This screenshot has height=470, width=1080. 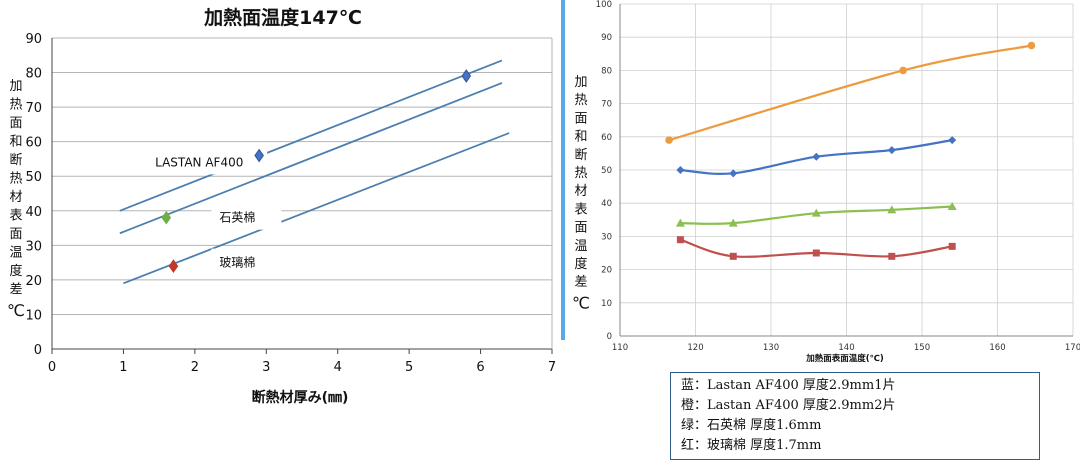 What do you see at coordinates (300, 397) in the screenshot?
I see `x-axis-label: 断熱材厚み(㎜)` at bounding box center [300, 397].